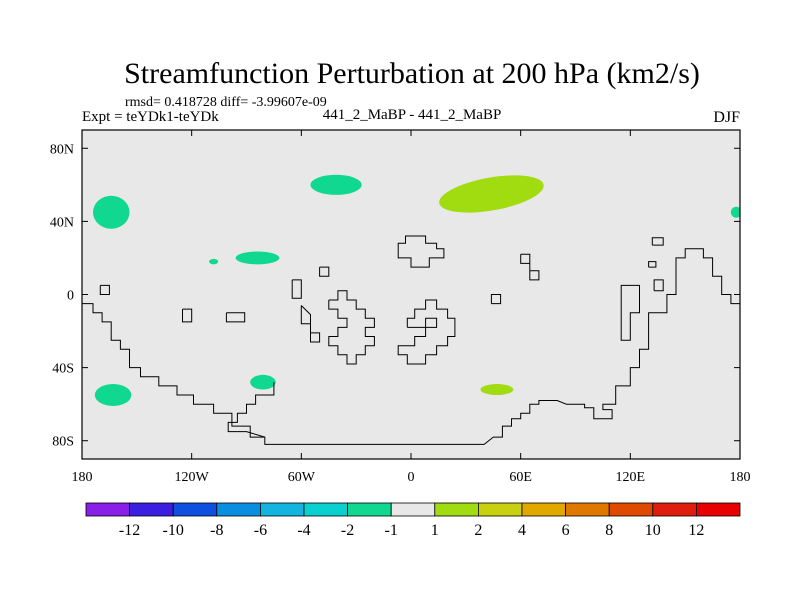  Describe the element at coordinates (630, 312) in the screenshot. I see `outline-maritime-continent` at that location.